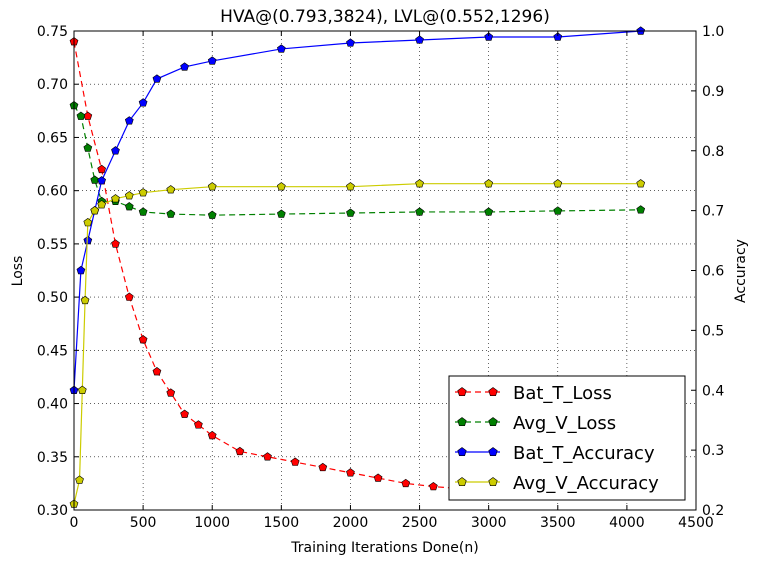 The width and height of the screenshot is (758, 564). I want to click on legend-box, so click(567, 438).